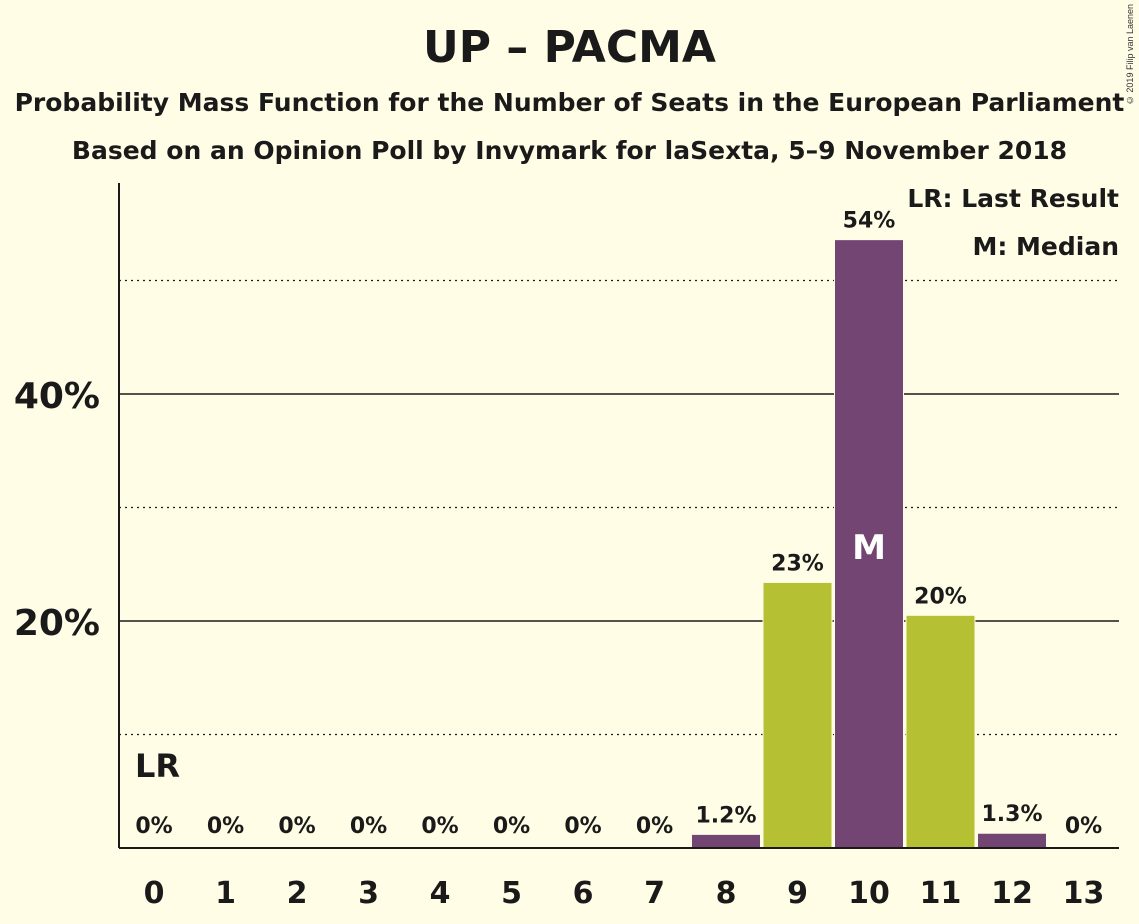 This screenshot has width=1139, height=924. Describe the element at coordinates (725, 815) in the screenshot. I see `data-label: 1.2%` at that location.